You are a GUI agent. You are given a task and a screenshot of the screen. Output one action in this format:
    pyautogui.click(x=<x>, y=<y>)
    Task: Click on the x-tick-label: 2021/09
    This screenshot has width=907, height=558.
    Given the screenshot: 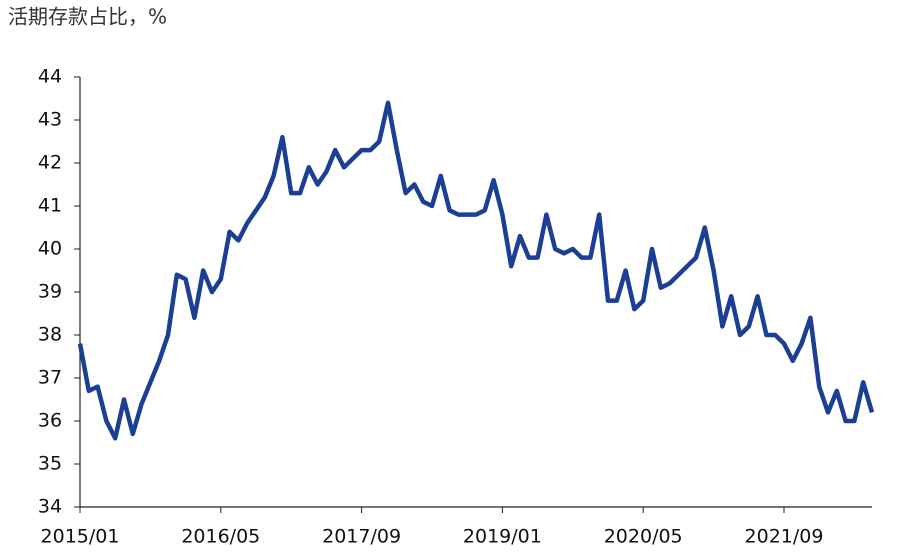 What is the action you would take?
    pyautogui.click(x=784, y=537)
    